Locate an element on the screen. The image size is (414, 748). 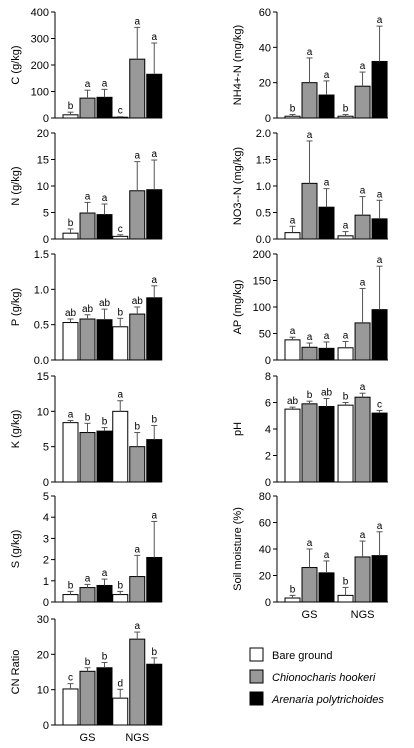
y-axis-label: C (g/kg) is located at coordinates (16, 64).